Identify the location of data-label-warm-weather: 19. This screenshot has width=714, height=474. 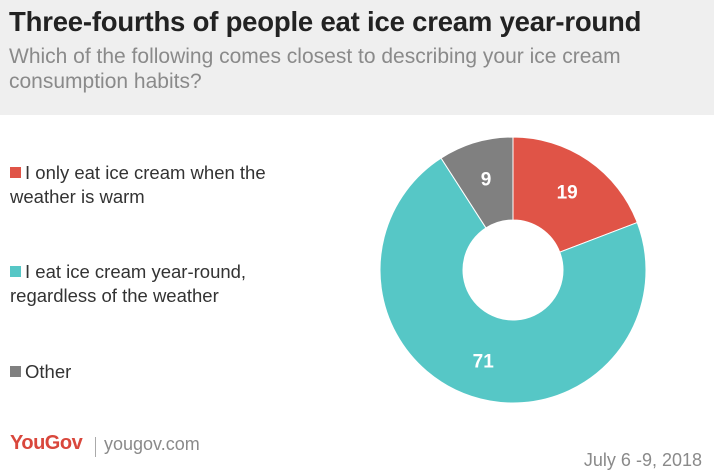
(567, 192).